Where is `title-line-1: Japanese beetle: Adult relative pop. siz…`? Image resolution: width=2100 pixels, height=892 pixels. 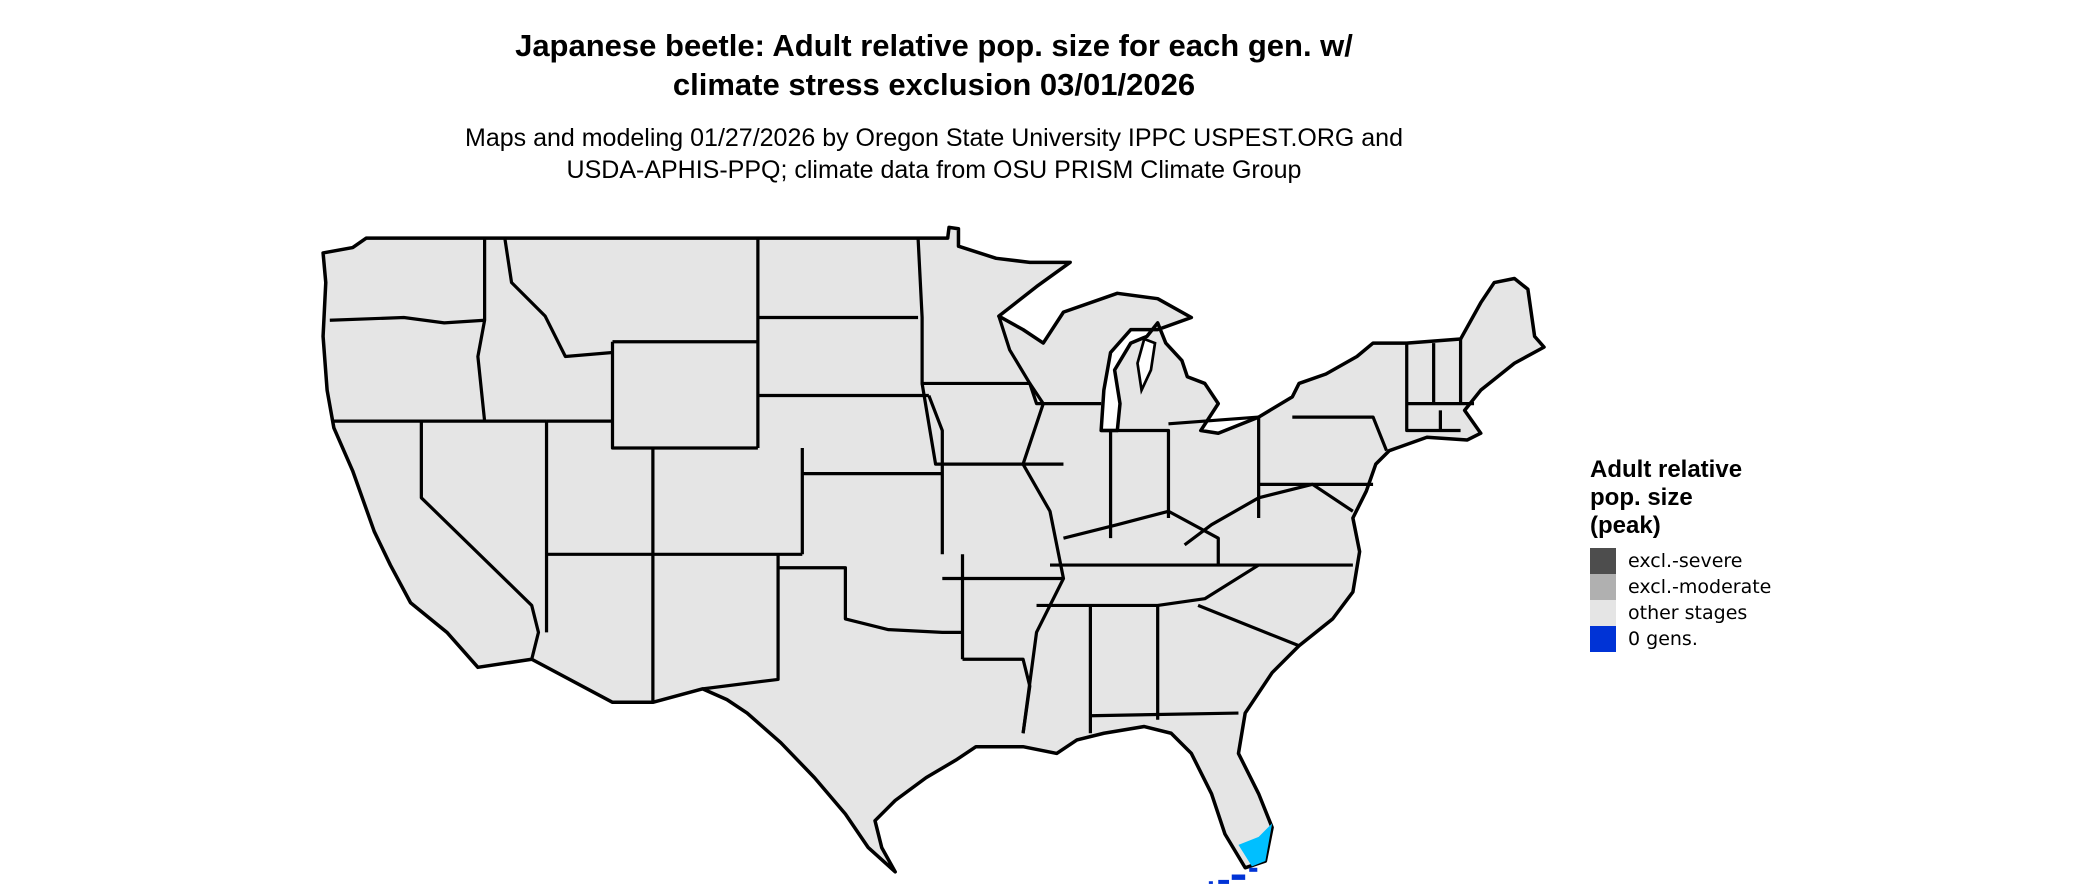
title-line-1: Japanese beetle: Adult relative pop. siz… is located at coordinates (934, 45).